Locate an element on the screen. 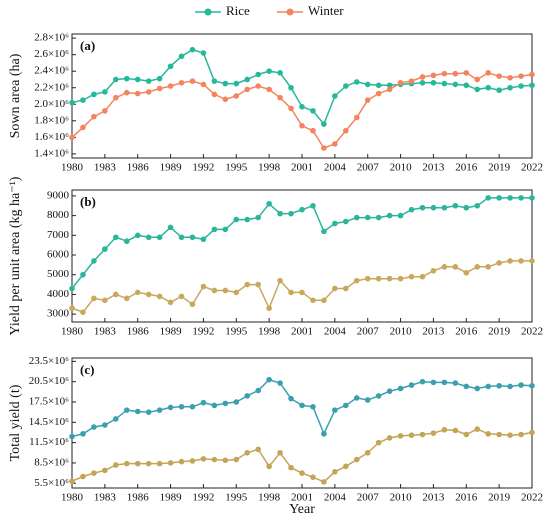 Image resolution: width=550 pixels, height=516 pixels. x-tick-label: 1989 is located at coordinates (171, 332).